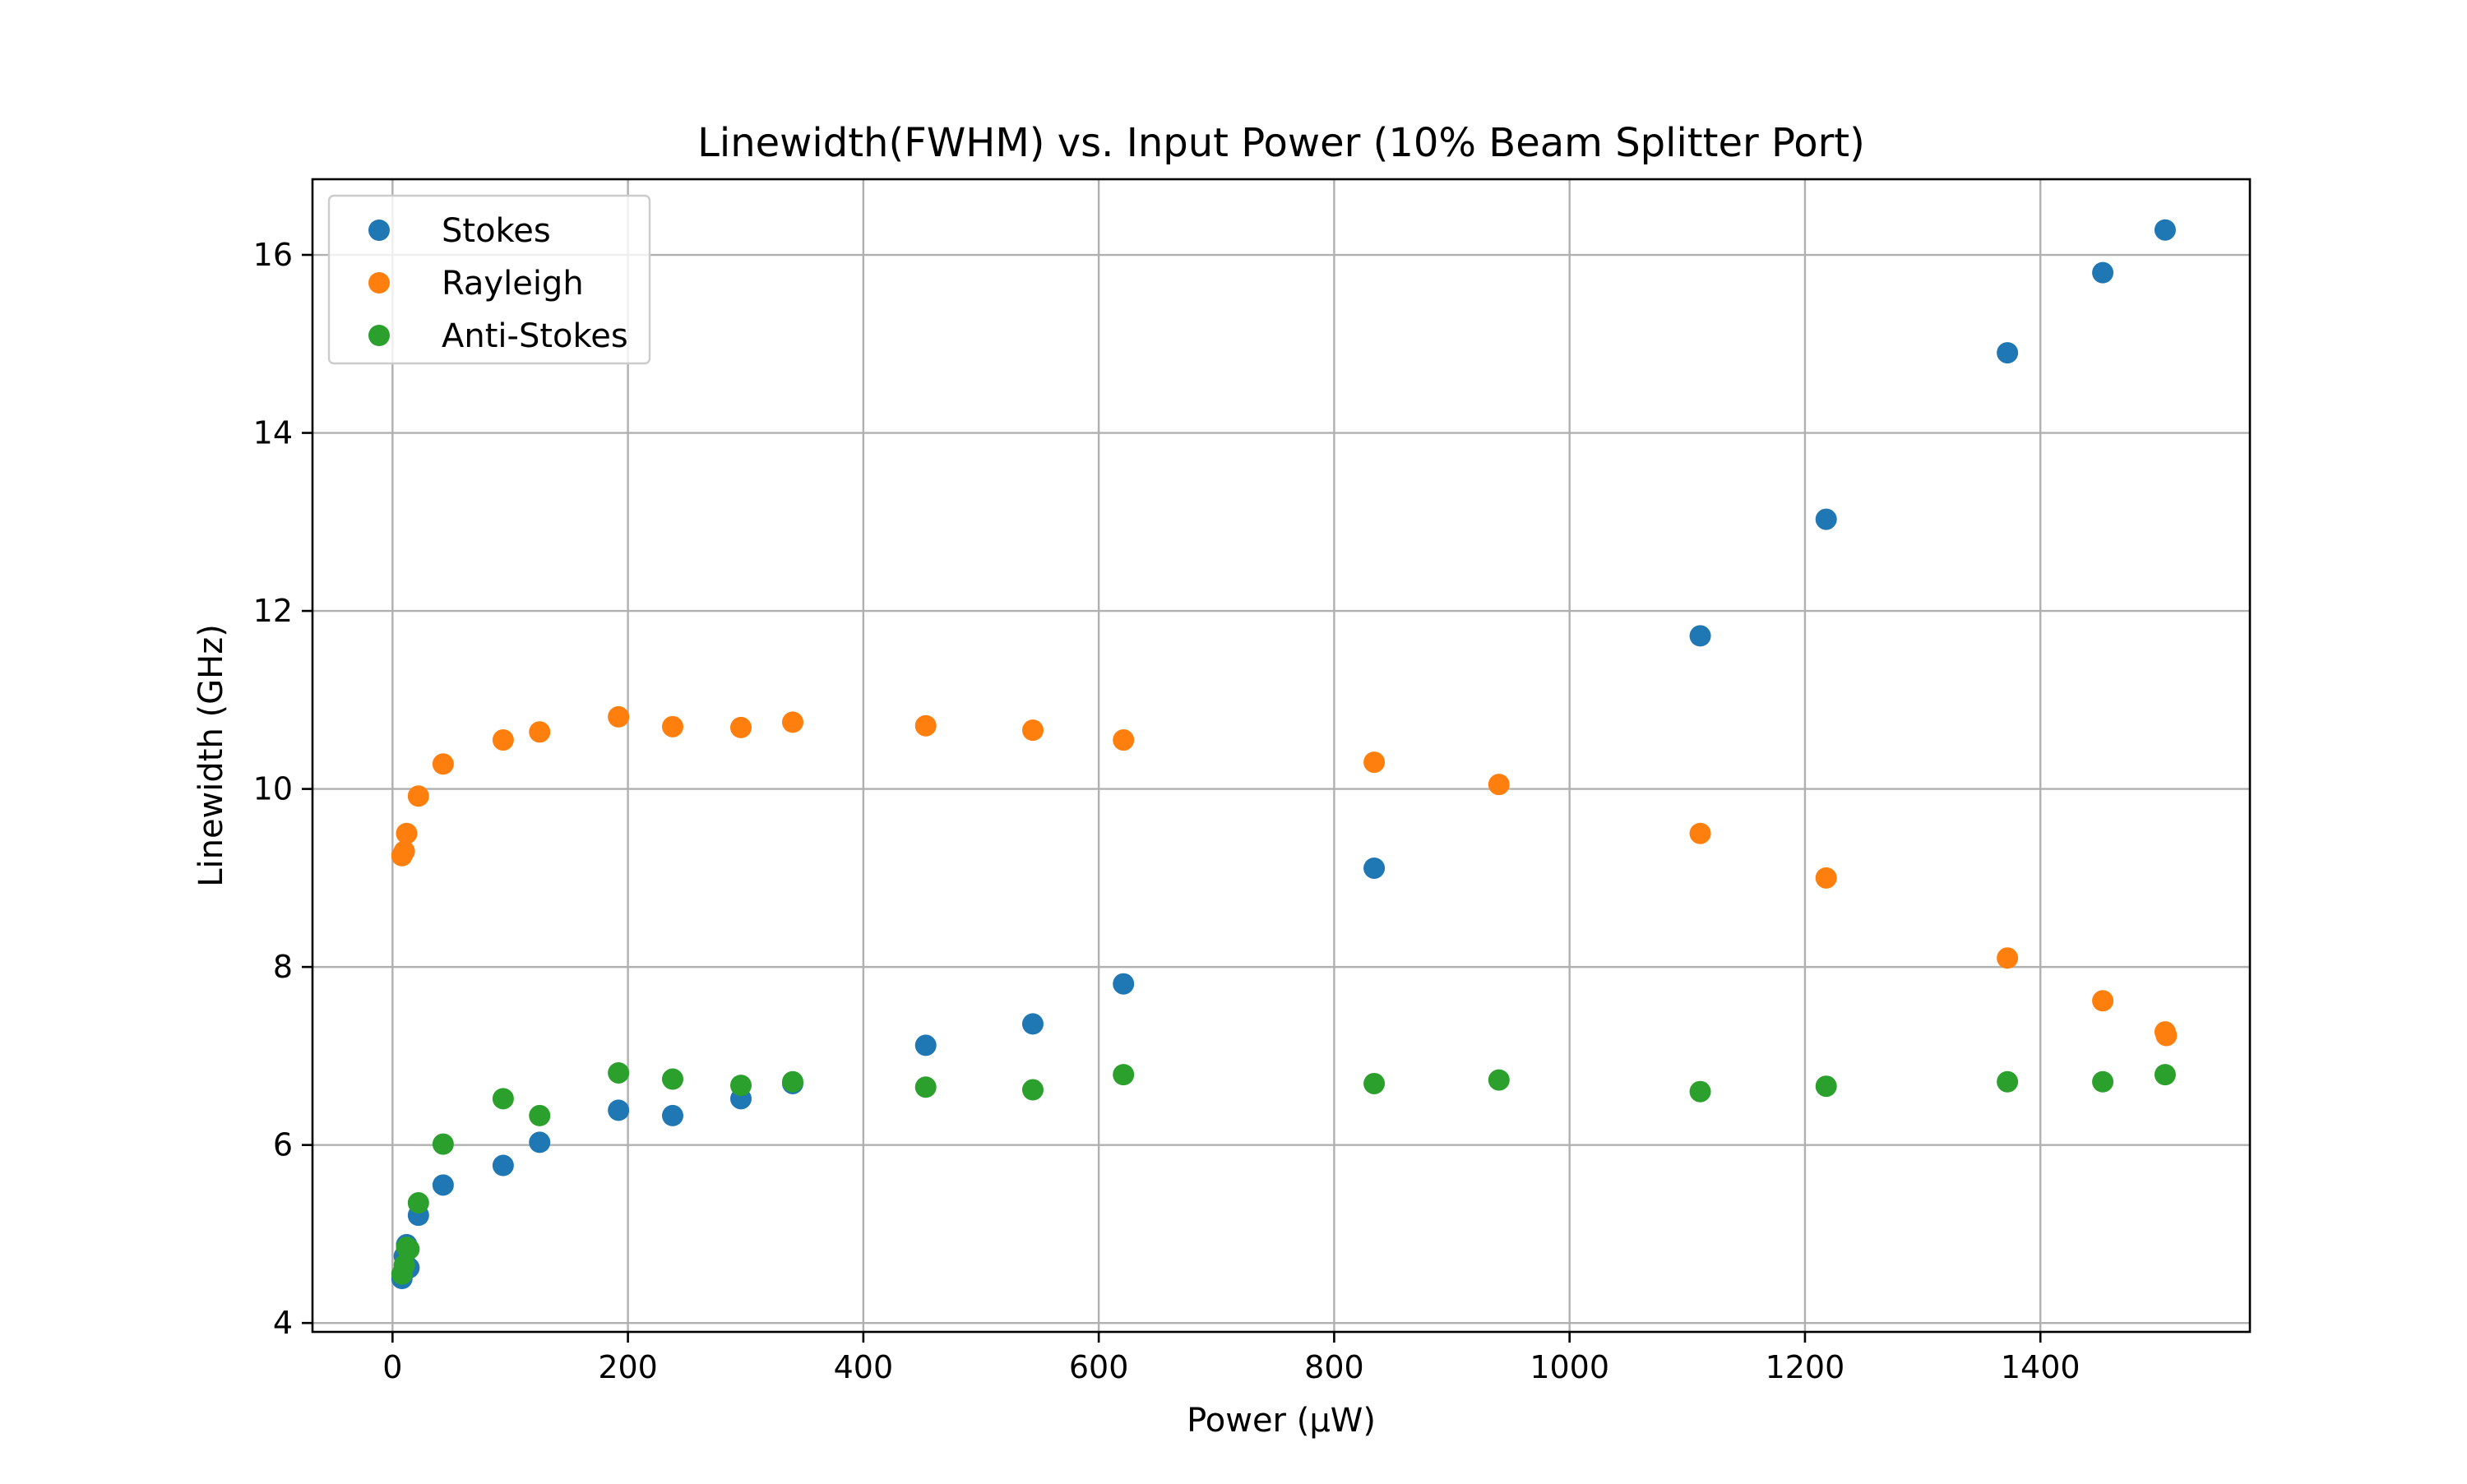 The image size is (2467, 1484). I want to click on x-tick-label: 200, so click(628, 1367).